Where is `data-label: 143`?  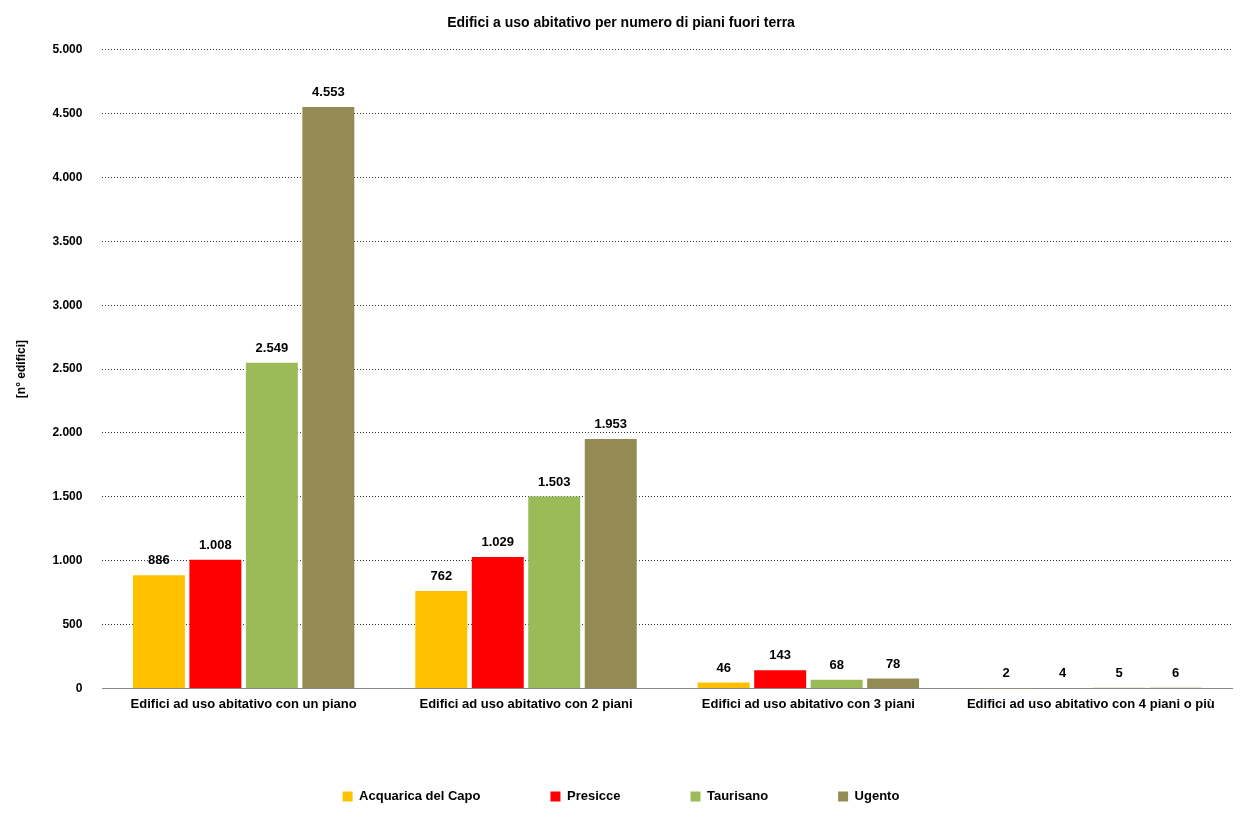 data-label: 143 is located at coordinates (780, 655).